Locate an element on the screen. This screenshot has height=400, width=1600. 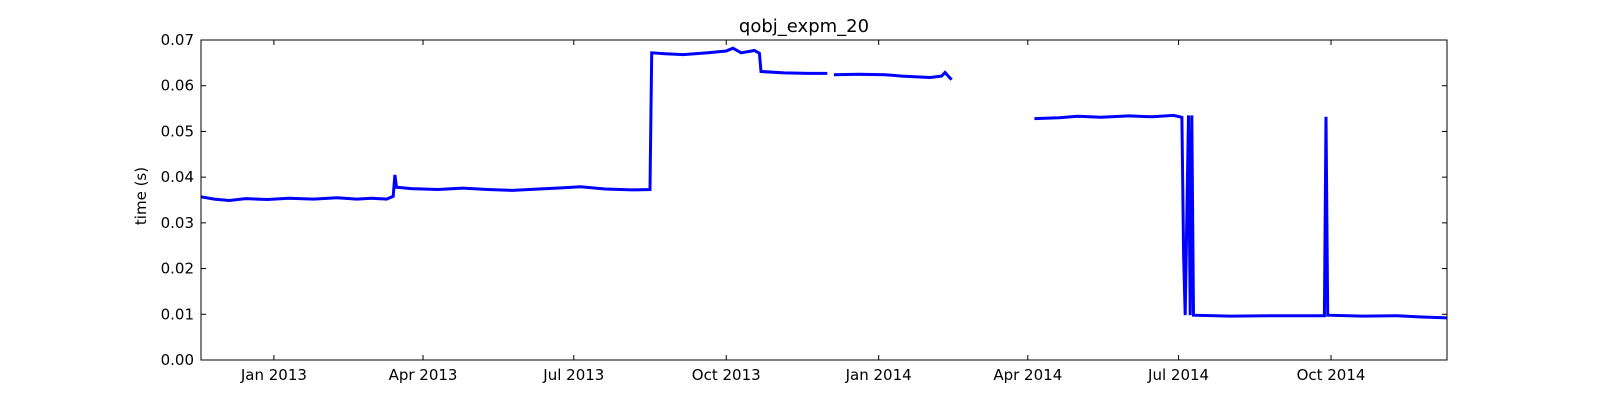
x-tick-label: Jul 2014 is located at coordinates (1178, 375).